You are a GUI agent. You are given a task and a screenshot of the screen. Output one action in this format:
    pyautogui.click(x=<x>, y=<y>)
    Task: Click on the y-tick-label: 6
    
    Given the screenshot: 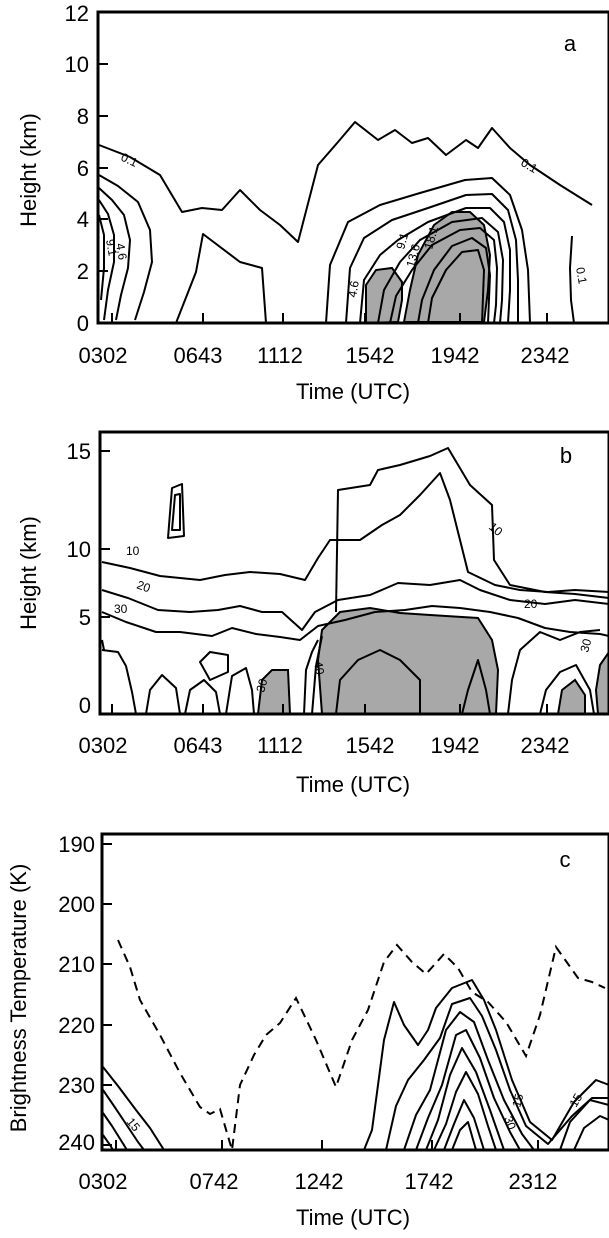 What is the action you would take?
    pyautogui.click(x=83, y=168)
    